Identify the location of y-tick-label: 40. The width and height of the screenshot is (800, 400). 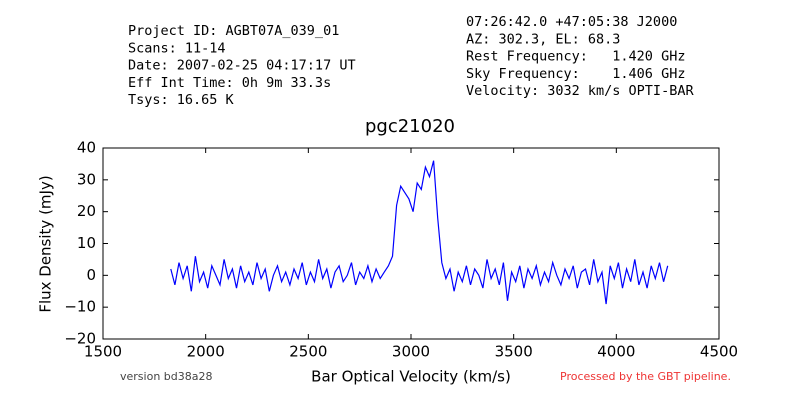
(86, 148).